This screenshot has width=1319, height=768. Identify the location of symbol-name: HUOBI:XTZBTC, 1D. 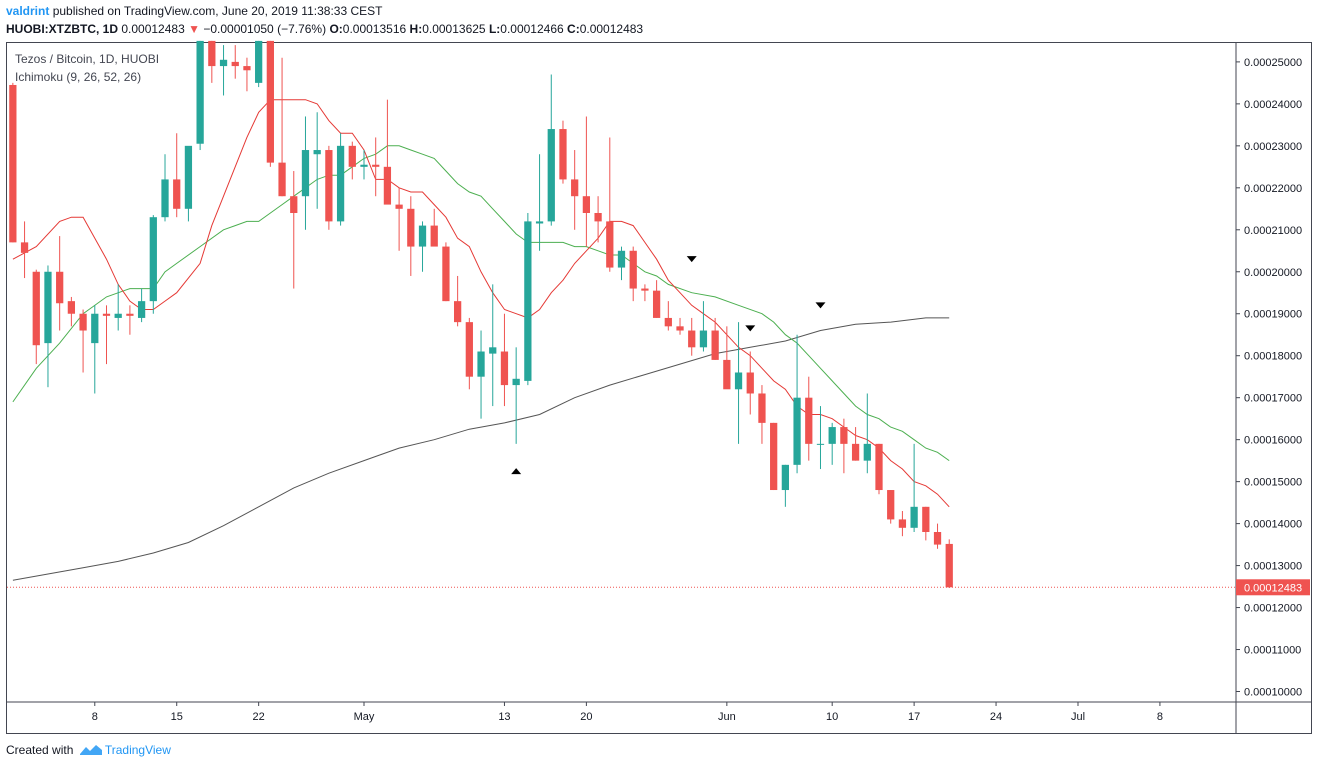
(62, 29).